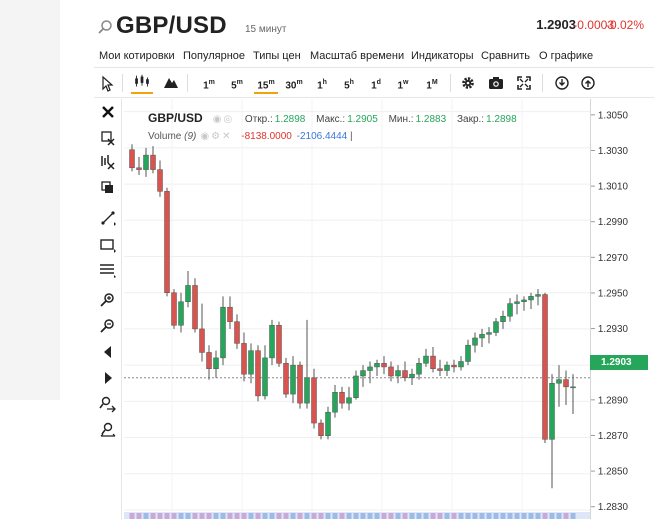 Image resolution: width=665 pixels, height=519 pixels. What do you see at coordinates (108, 188) in the screenshot?
I see `copy-icon` at bounding box center [108, 188].